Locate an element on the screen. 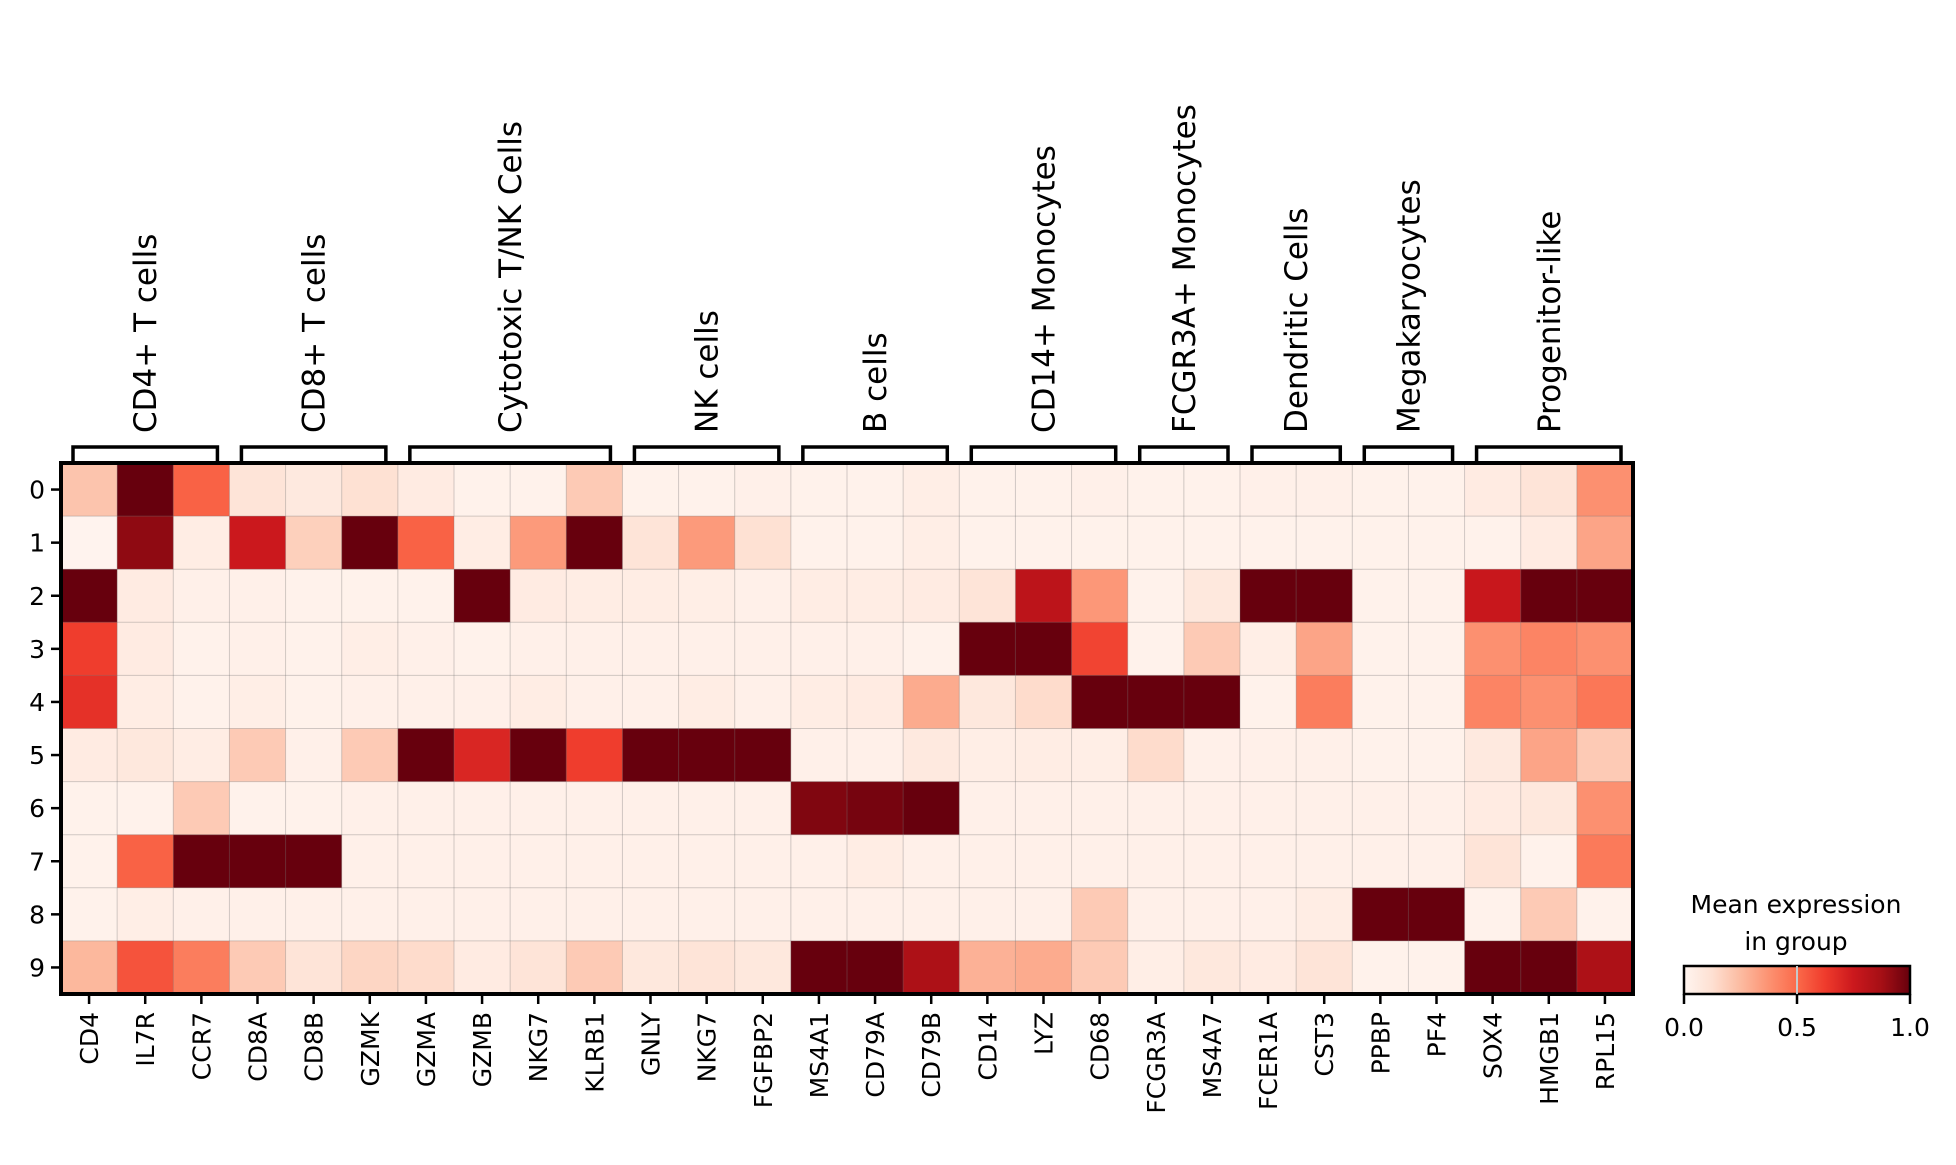 This screenshot has width=1956, height=1165. heatmap-cell-0-CD8B is located at coordinates (314, 490).